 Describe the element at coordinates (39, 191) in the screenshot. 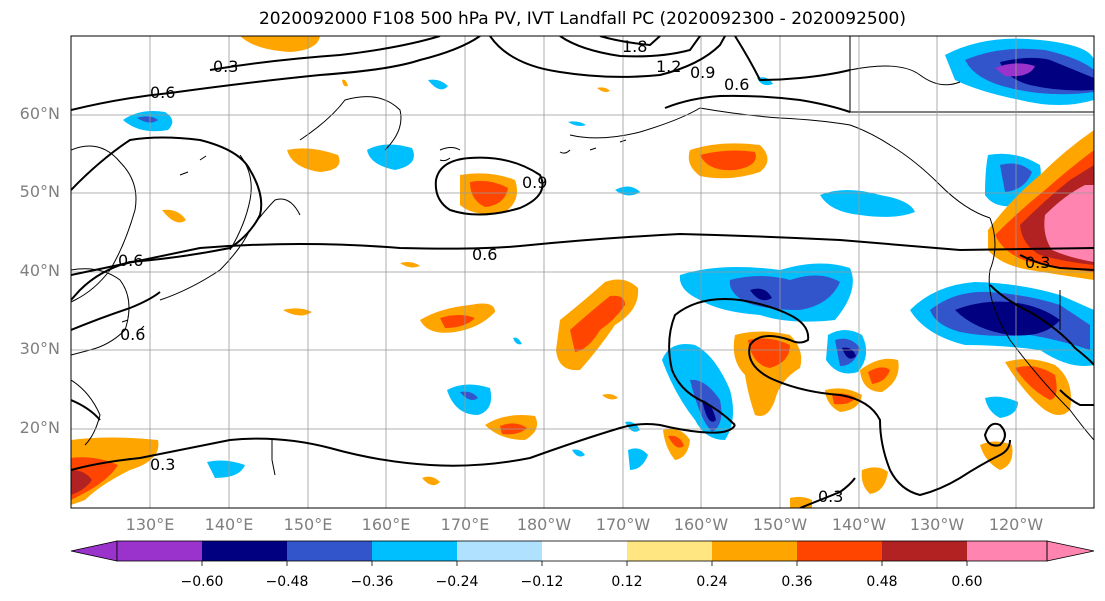

I see `lat-label: 50°N` at that location.